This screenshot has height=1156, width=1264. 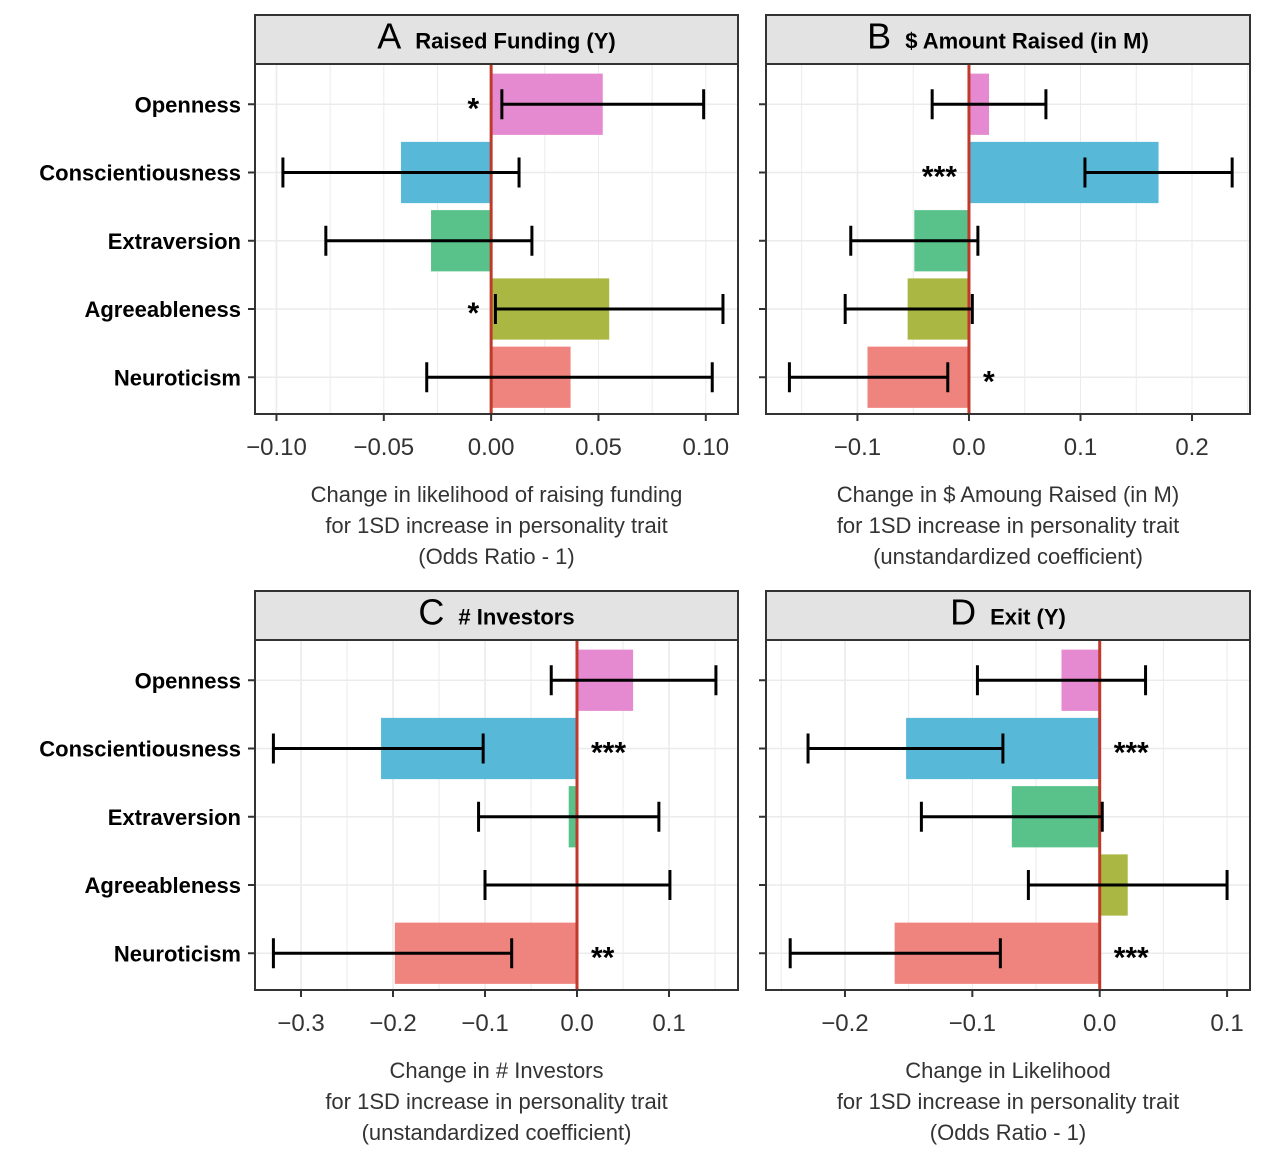 What do you see at coordinates (174, 817) in the screenshot?
I see `panel-c-category-label: Extraversion` at bounding box center [174, 817].